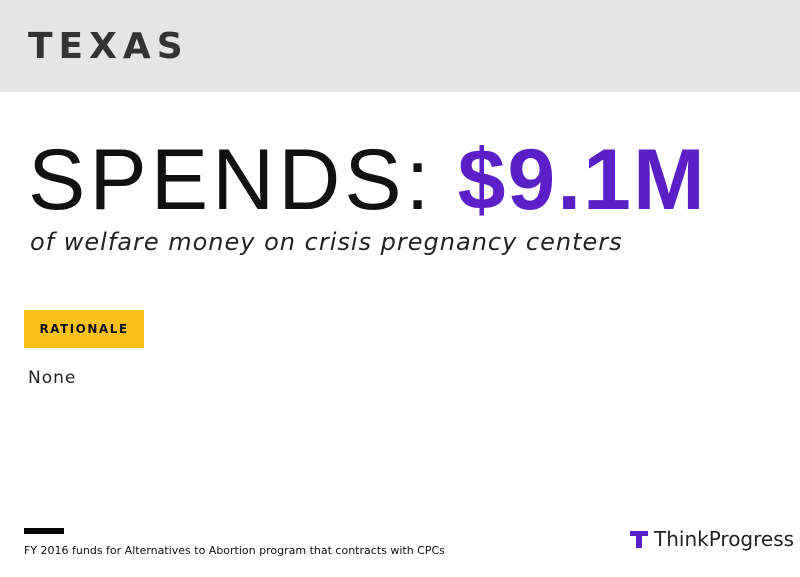 This screenshot has height=577, width=800. Describe the element at coordinates (582, 180) in the screenshot. I see `amount: $9.1M` at that location.